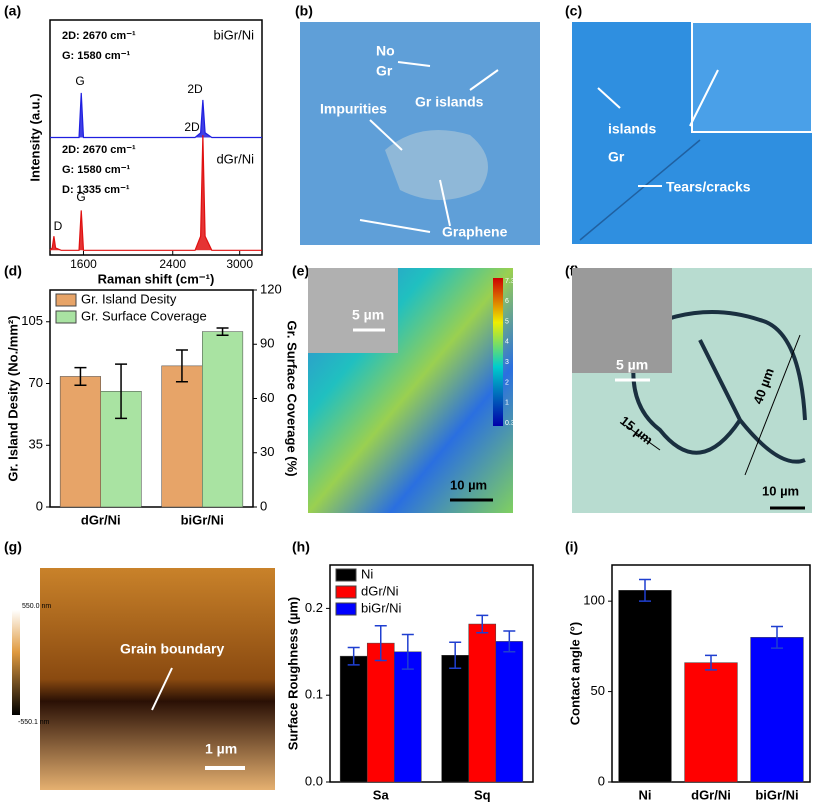 This screenshot has width=817, height=804. Describe the element at coordinates (381, 607) in the screenshot. I see `legend-label: biGr/Ni` at that location.